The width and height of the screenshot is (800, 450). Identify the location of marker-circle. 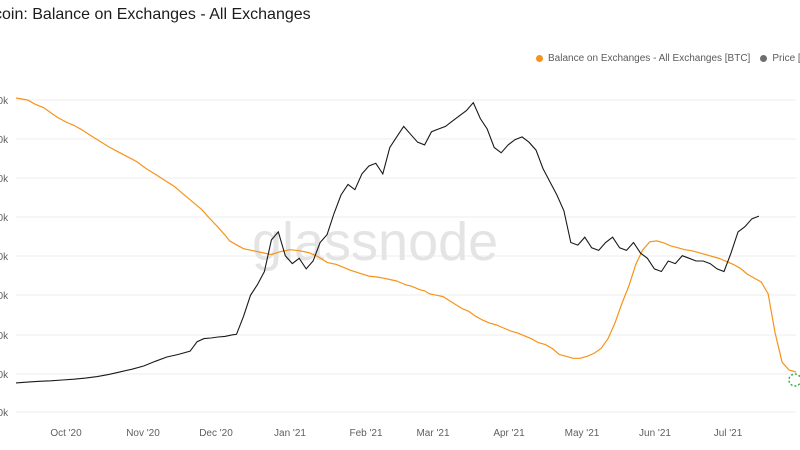
(794, 380).